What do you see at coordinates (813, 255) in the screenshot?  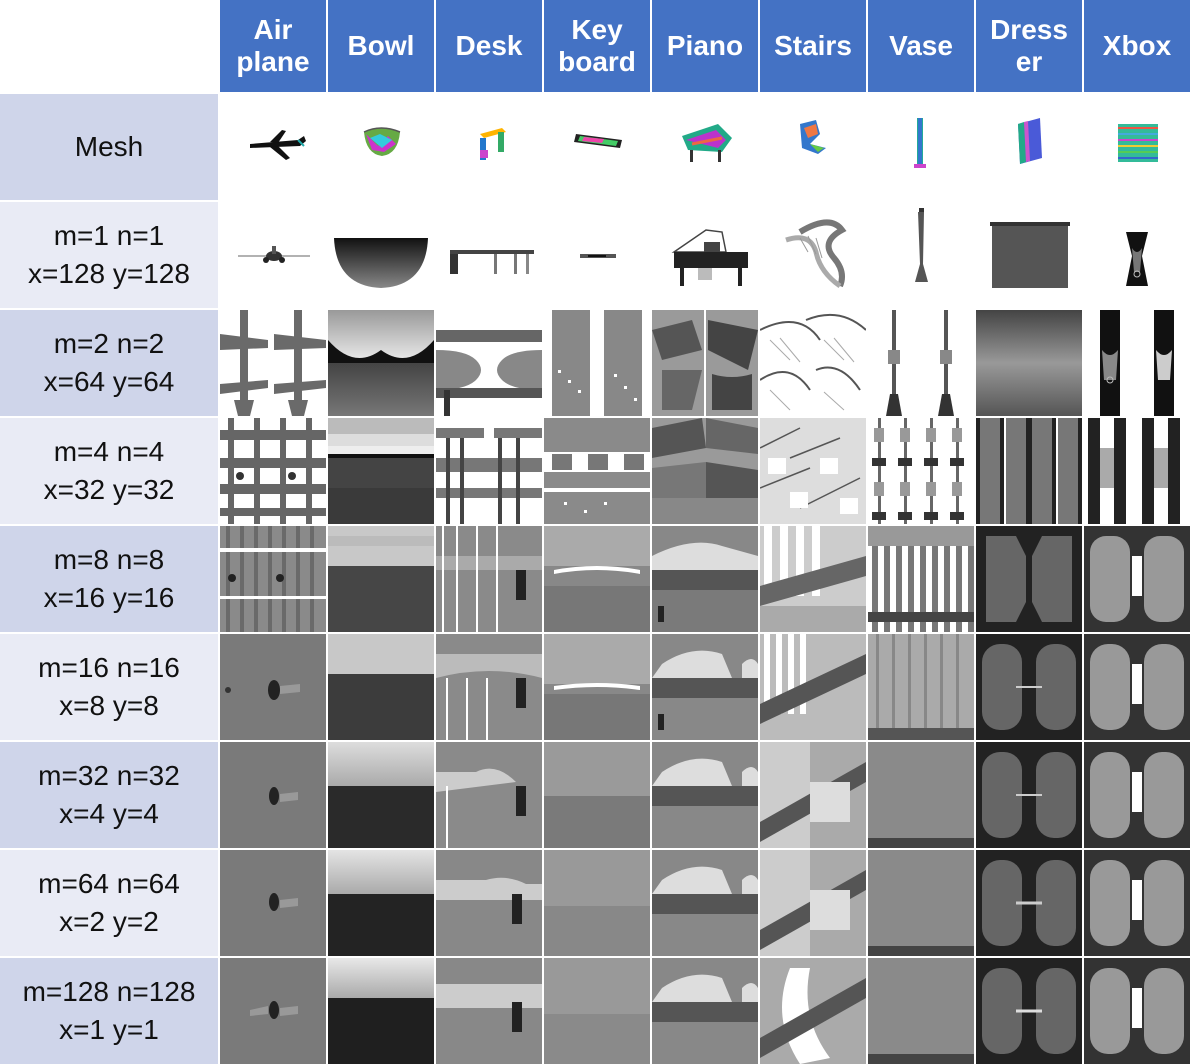 I see `depth-stairs-m1` at bounding box center [813, 255].